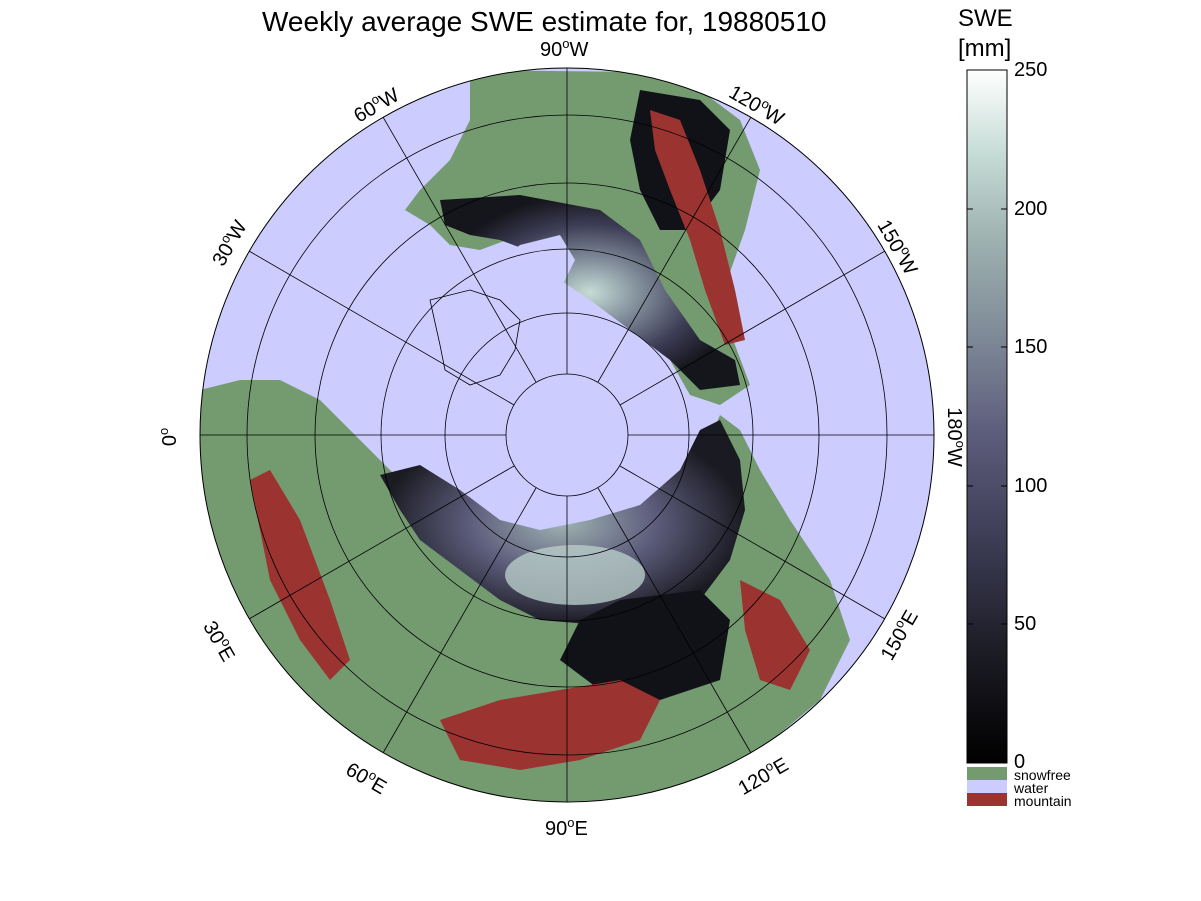  I want to click on colorbar-tick-label: 200, so click(1031, 209).